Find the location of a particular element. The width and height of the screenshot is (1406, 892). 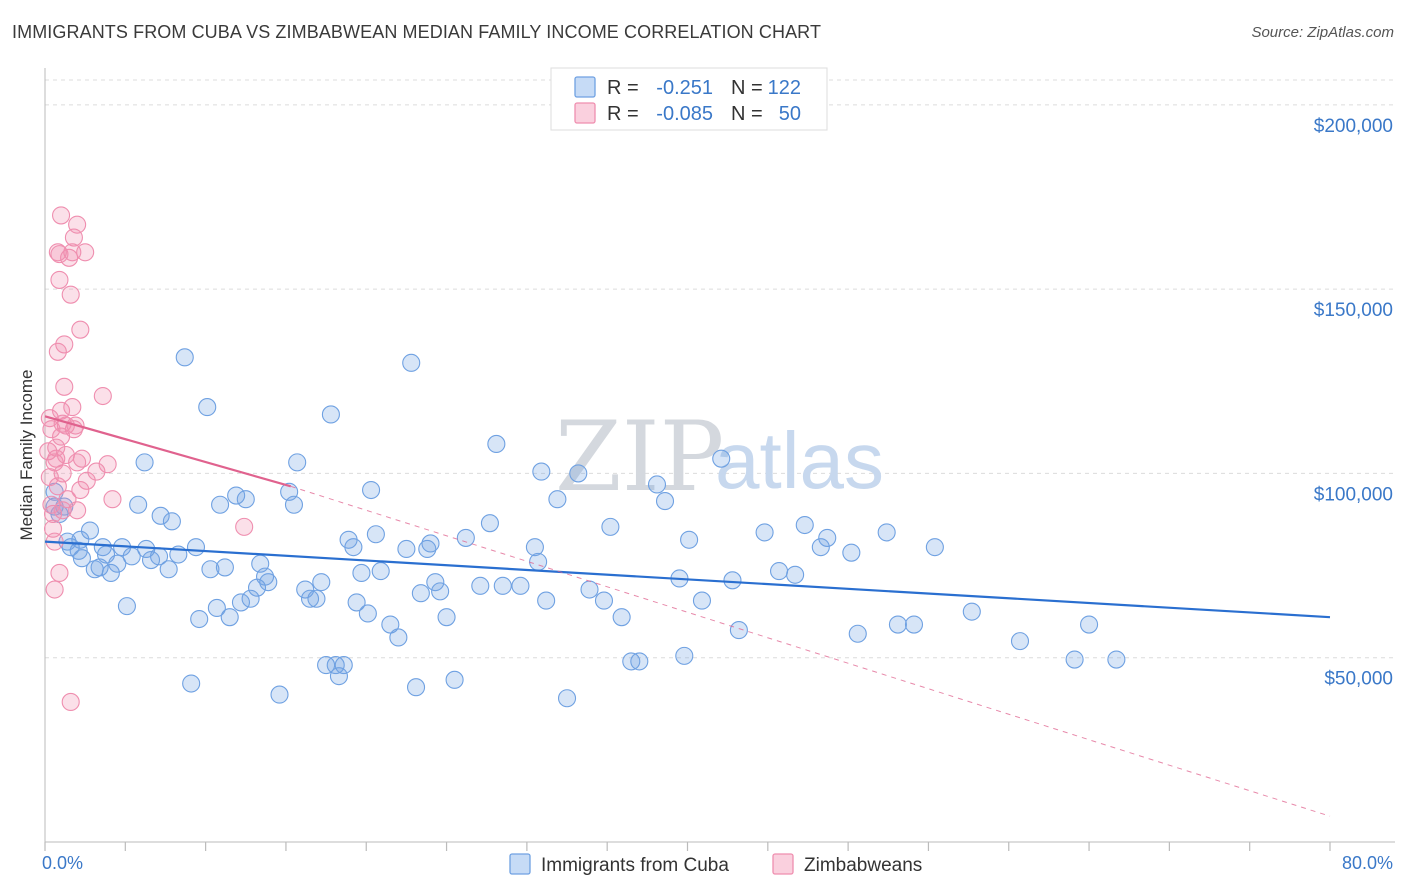

legend-r-value-cuba: -0.251 is located at coordinates (684, 88).